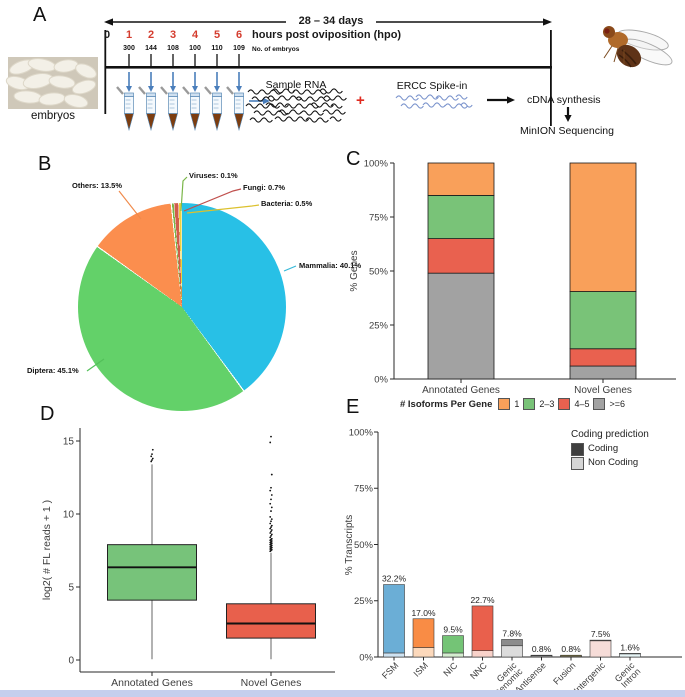 This screenshot has width=685, height=697. Describe the element at coordinates (617, 404) in the screenshot. I see `legend-label-ge6: >=6` at that location.